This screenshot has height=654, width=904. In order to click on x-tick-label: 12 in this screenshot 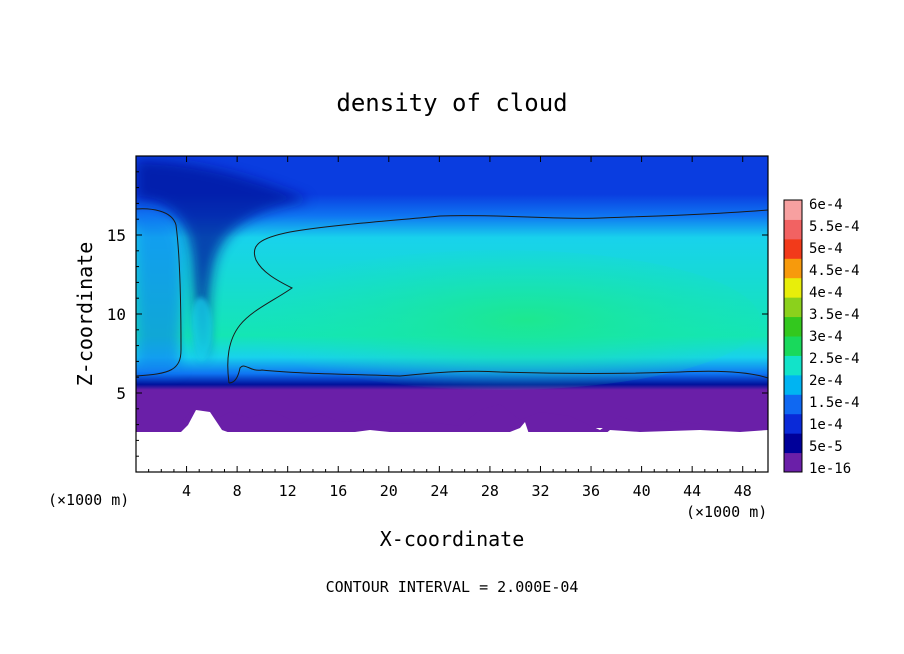, I will do `click(288, 491)`.